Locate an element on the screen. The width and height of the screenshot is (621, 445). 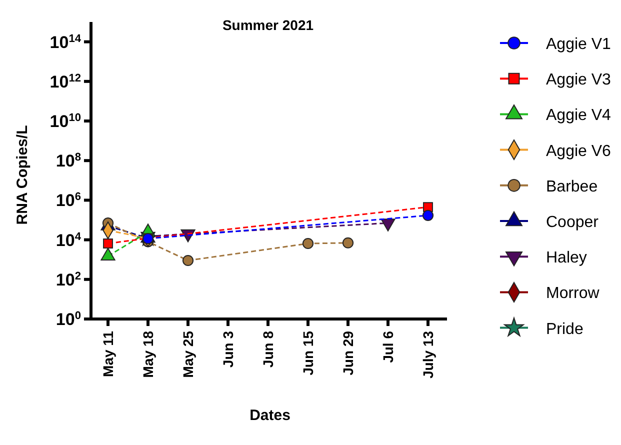
y-axis-title: RNA Copies/L is located at coordinates (22, 175).